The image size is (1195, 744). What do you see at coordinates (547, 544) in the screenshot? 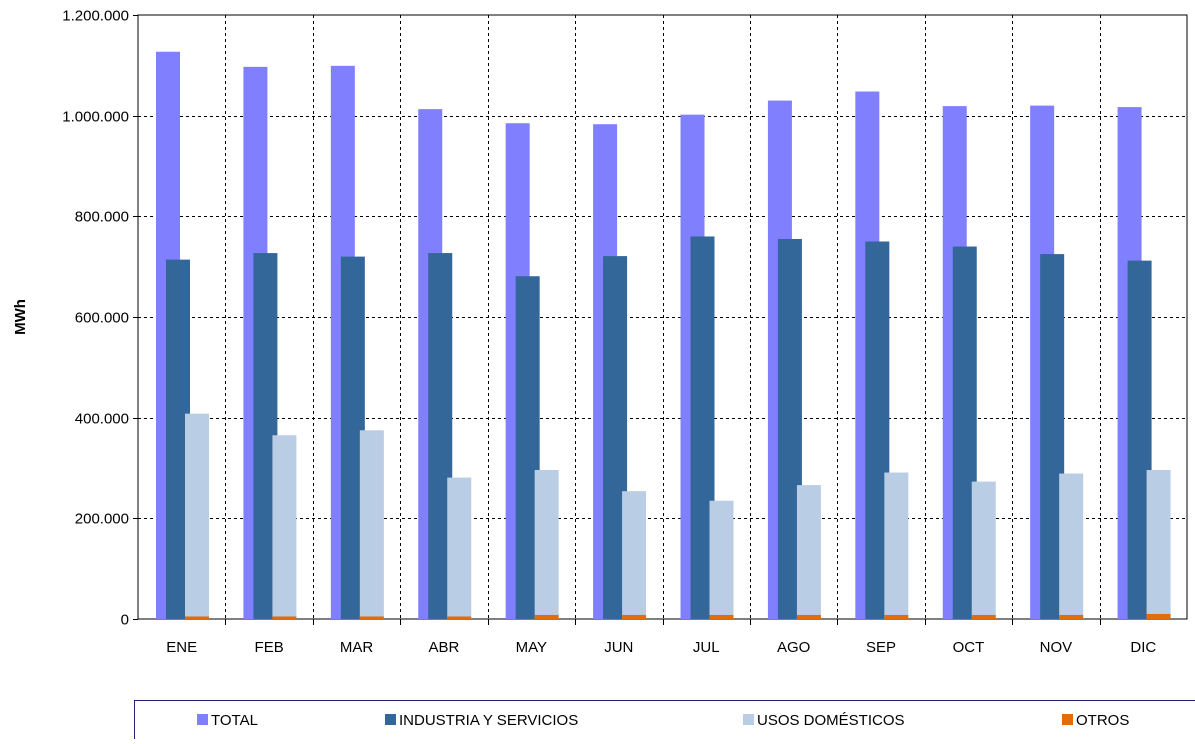
I see `bar-usos-domesticos-may` at bounding box center [547, 544].